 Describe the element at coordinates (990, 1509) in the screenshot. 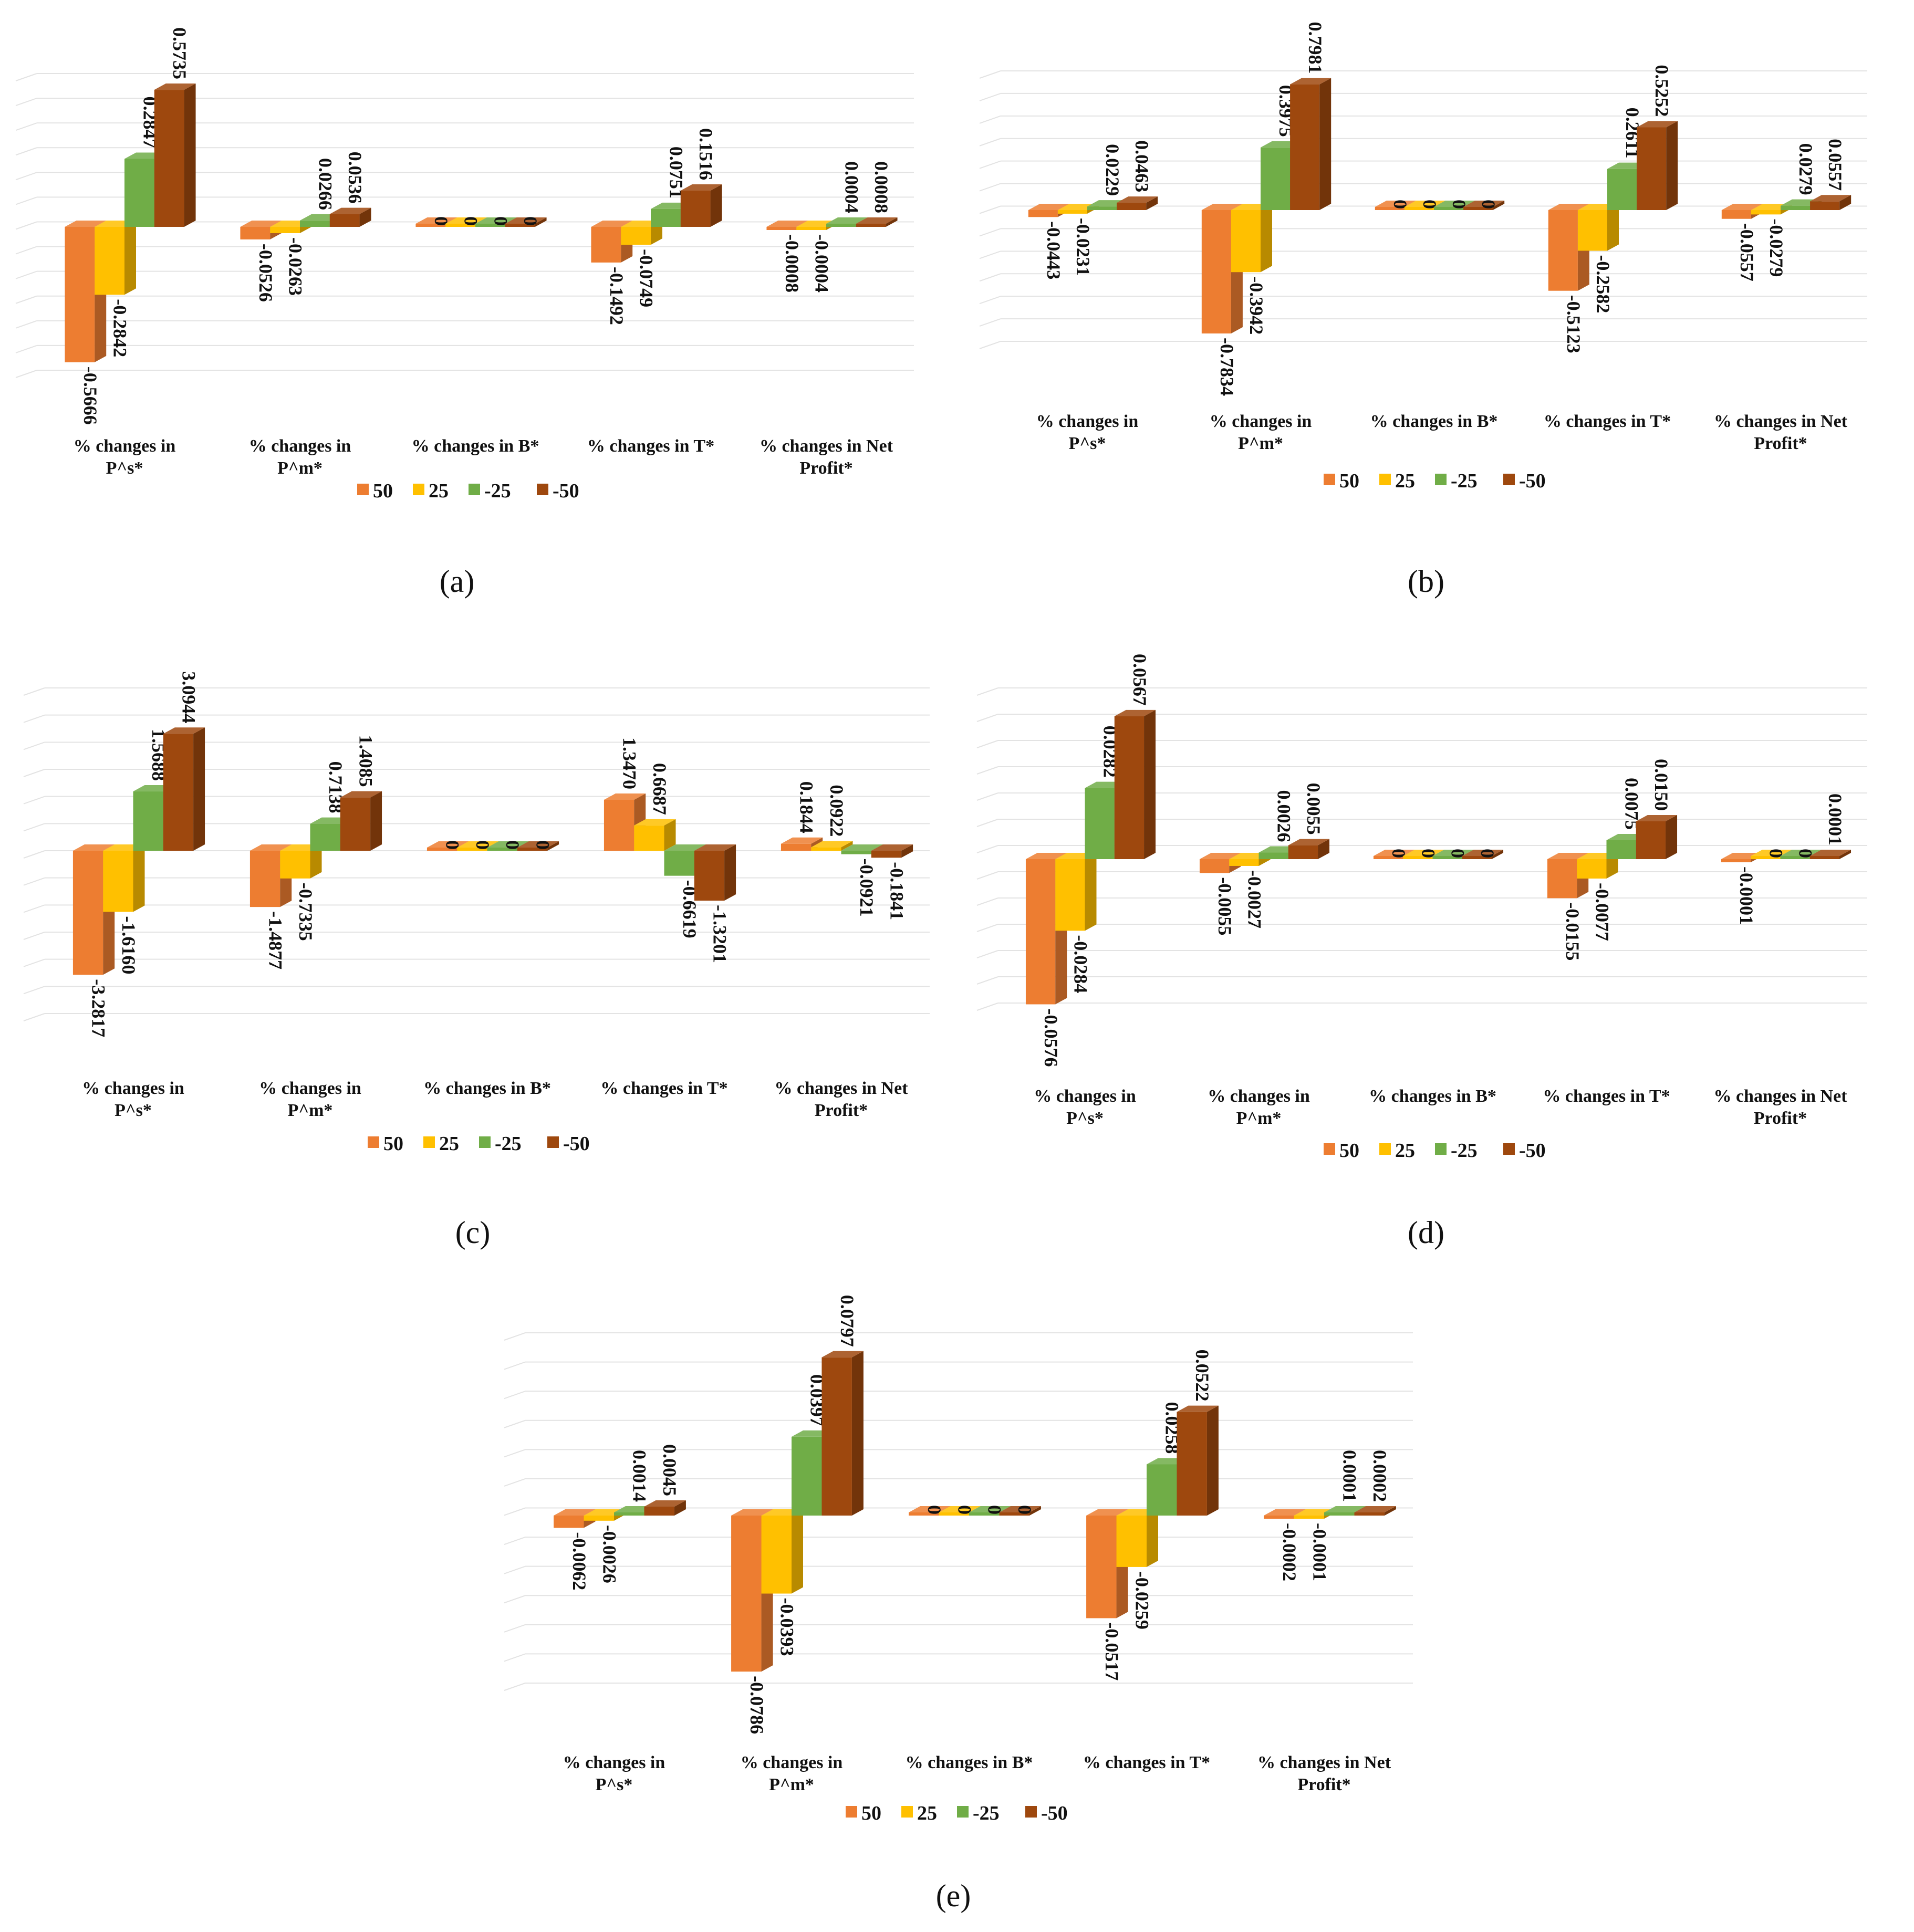

I see `bar--25-top` at that location.